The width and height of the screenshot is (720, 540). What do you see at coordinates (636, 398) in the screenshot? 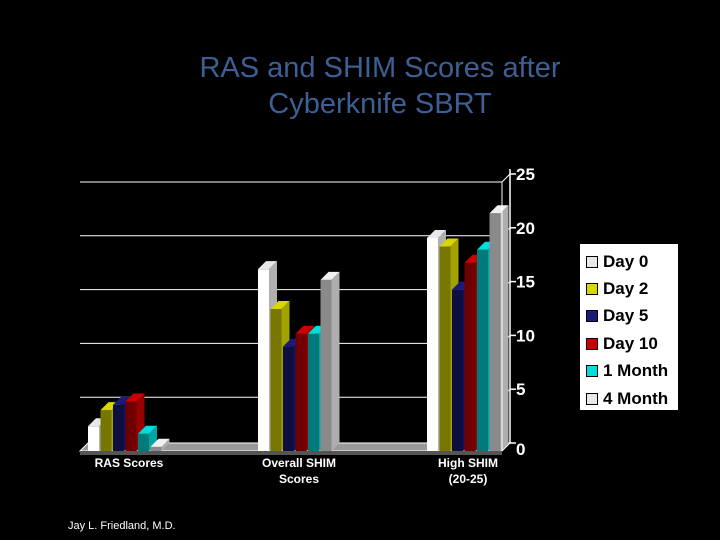
I see `legend-label: 4 Month` at bounding box center [636, 398].